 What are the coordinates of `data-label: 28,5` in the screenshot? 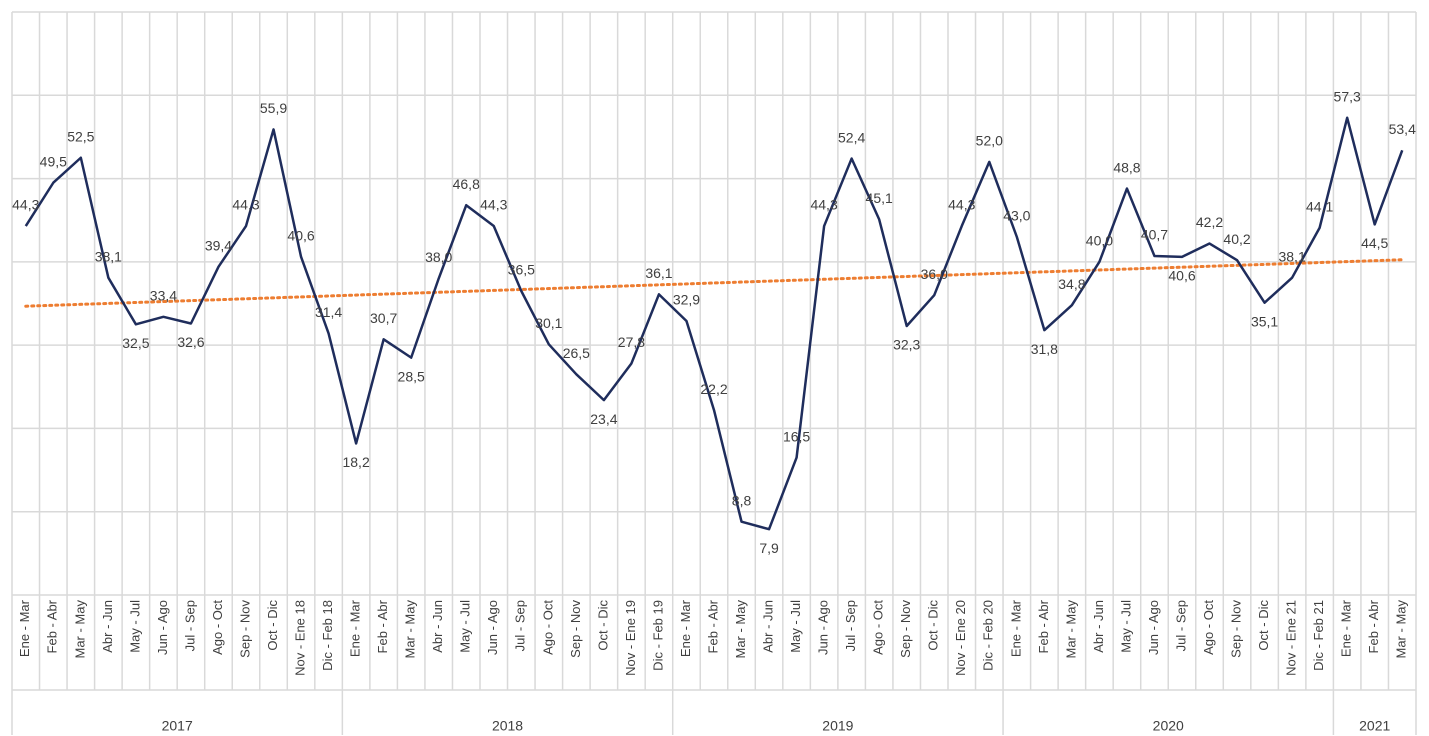 It's located at (411, 376).